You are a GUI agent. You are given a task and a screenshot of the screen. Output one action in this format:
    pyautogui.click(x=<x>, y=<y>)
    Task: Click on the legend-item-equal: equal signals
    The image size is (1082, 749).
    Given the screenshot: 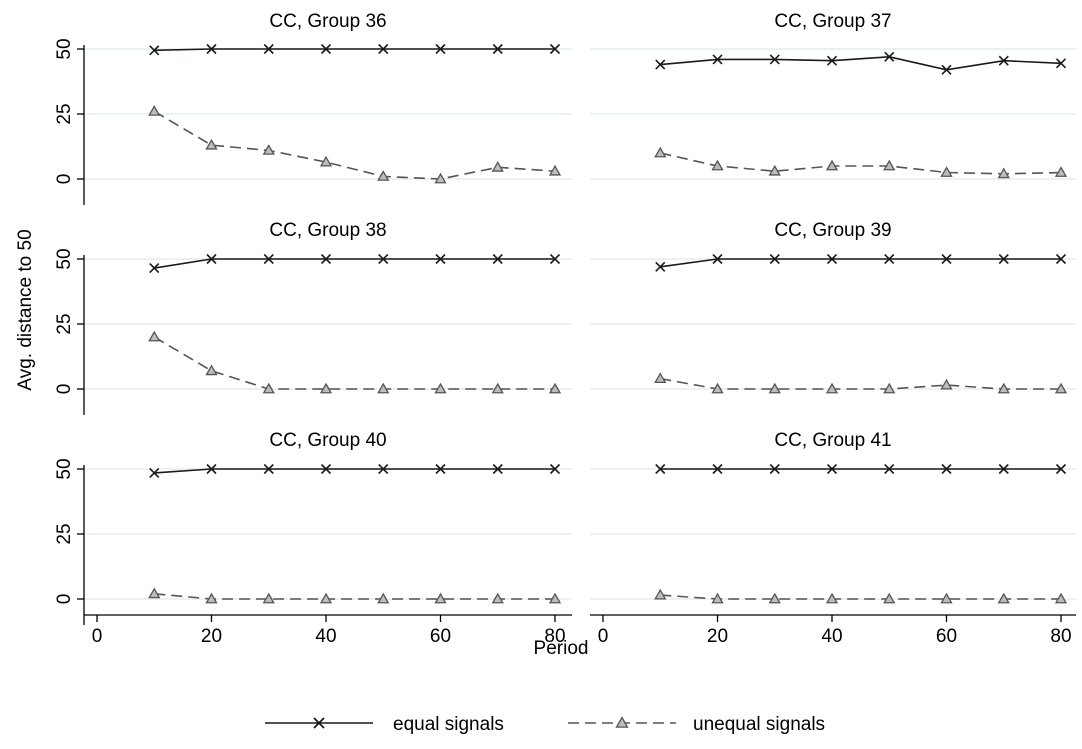 What is the action you would take?
    pyautogui.click(x=384, y=724)
    